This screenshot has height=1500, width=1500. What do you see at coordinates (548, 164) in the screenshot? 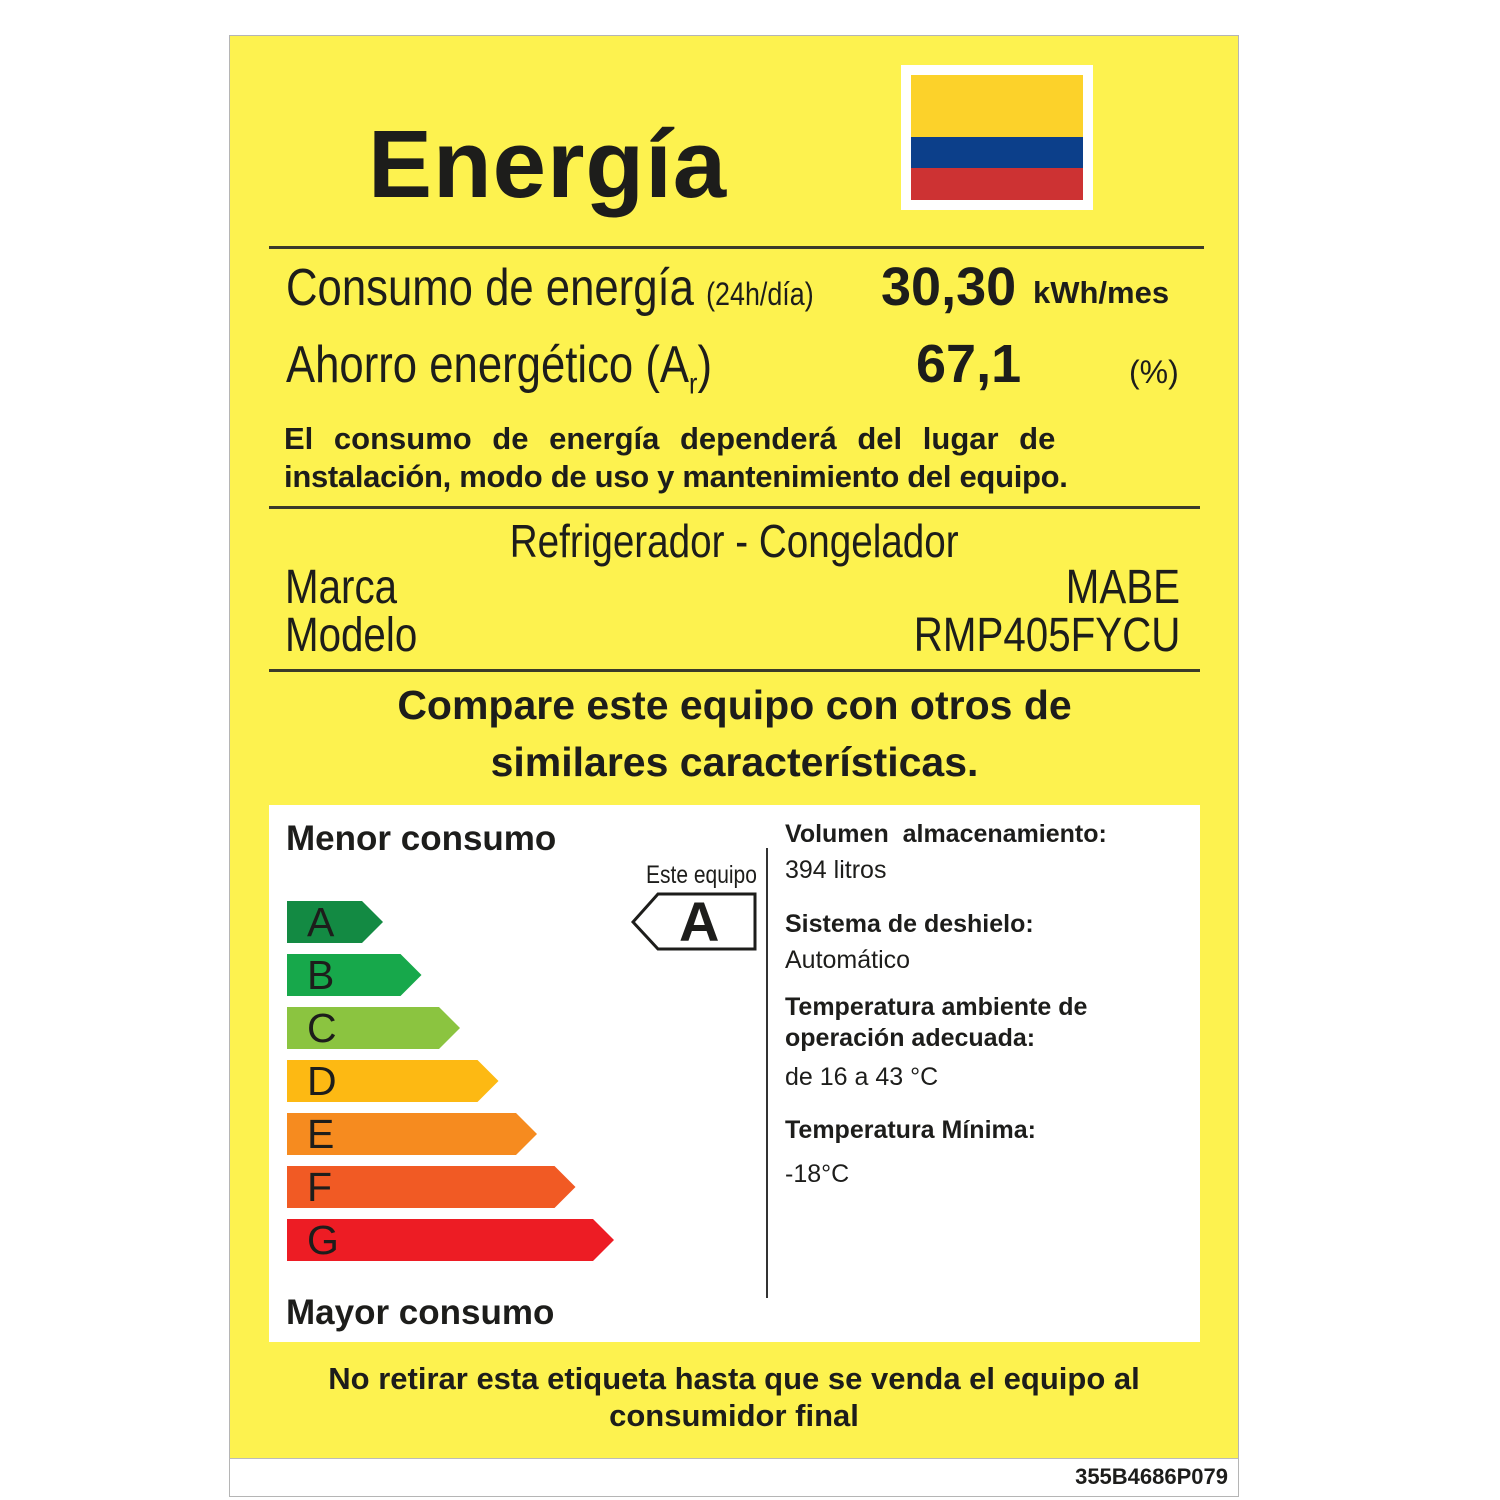
I see `label-title: Energía` at bounding box center [548, 164].